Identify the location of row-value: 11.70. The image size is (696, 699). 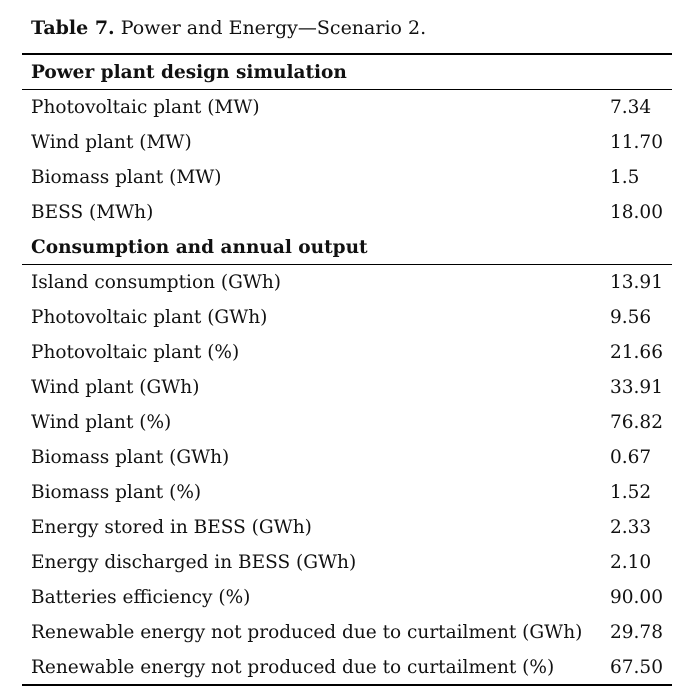
(636, 142).